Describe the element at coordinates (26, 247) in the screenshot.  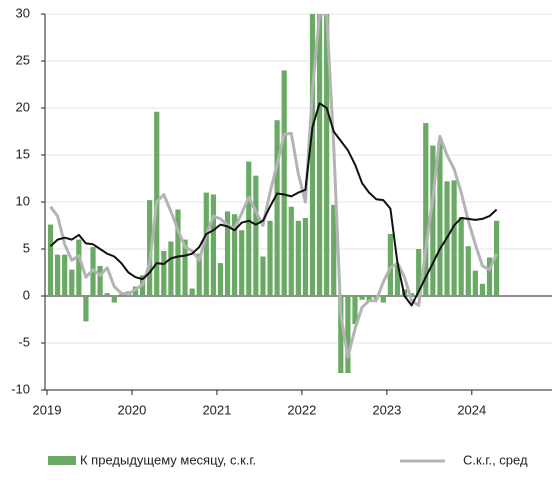
I see `y-tick-label: 5` at that location.